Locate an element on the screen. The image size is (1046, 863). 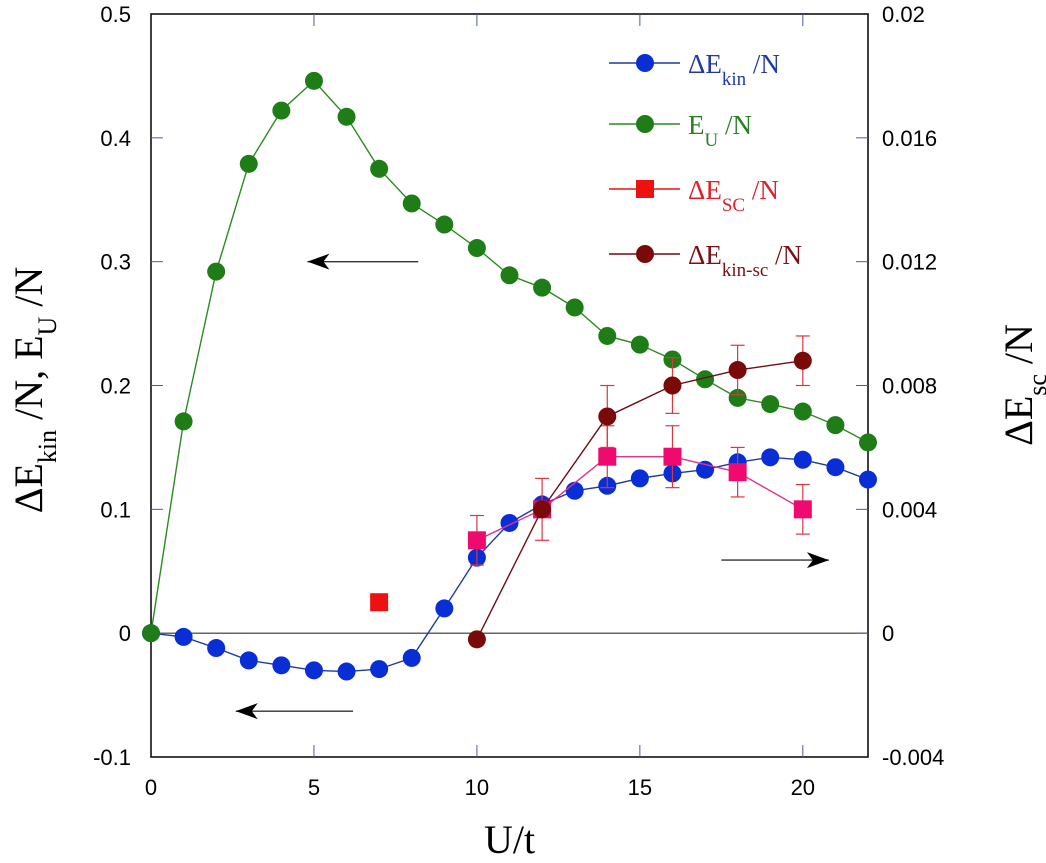
x-tick-label: 5 is located at coordinates (314, 787).